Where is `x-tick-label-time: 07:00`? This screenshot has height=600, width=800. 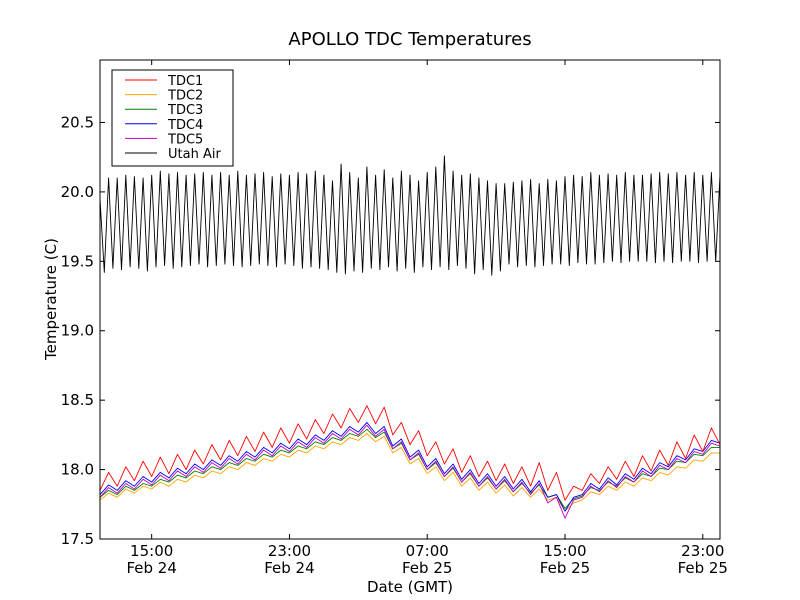
x-tick-label-time: 07:00 is located at coordinates (427, 551).